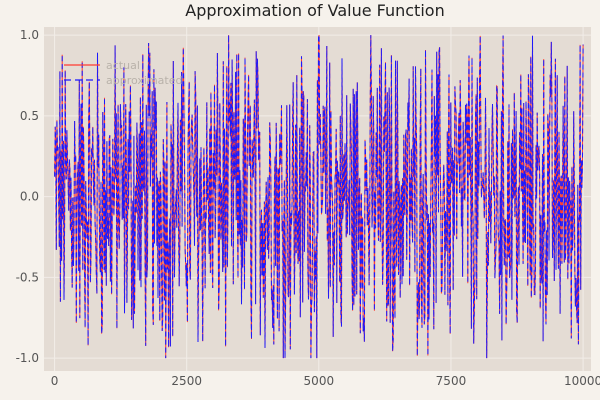  What do you see at coordinates (123, 65) in the screenshot?
I see `legend-label-actual: actual` at bounding box center [123, 65].